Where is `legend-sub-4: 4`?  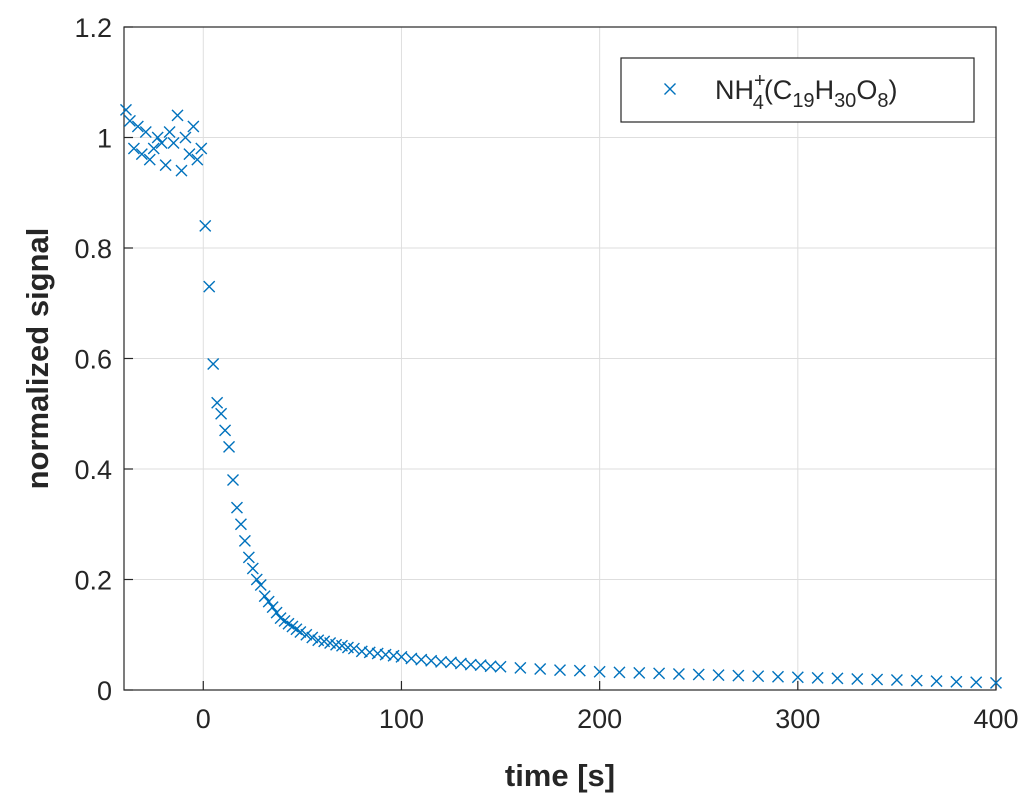
legend-sub-4: 4 is located at coordinates (758, 103).